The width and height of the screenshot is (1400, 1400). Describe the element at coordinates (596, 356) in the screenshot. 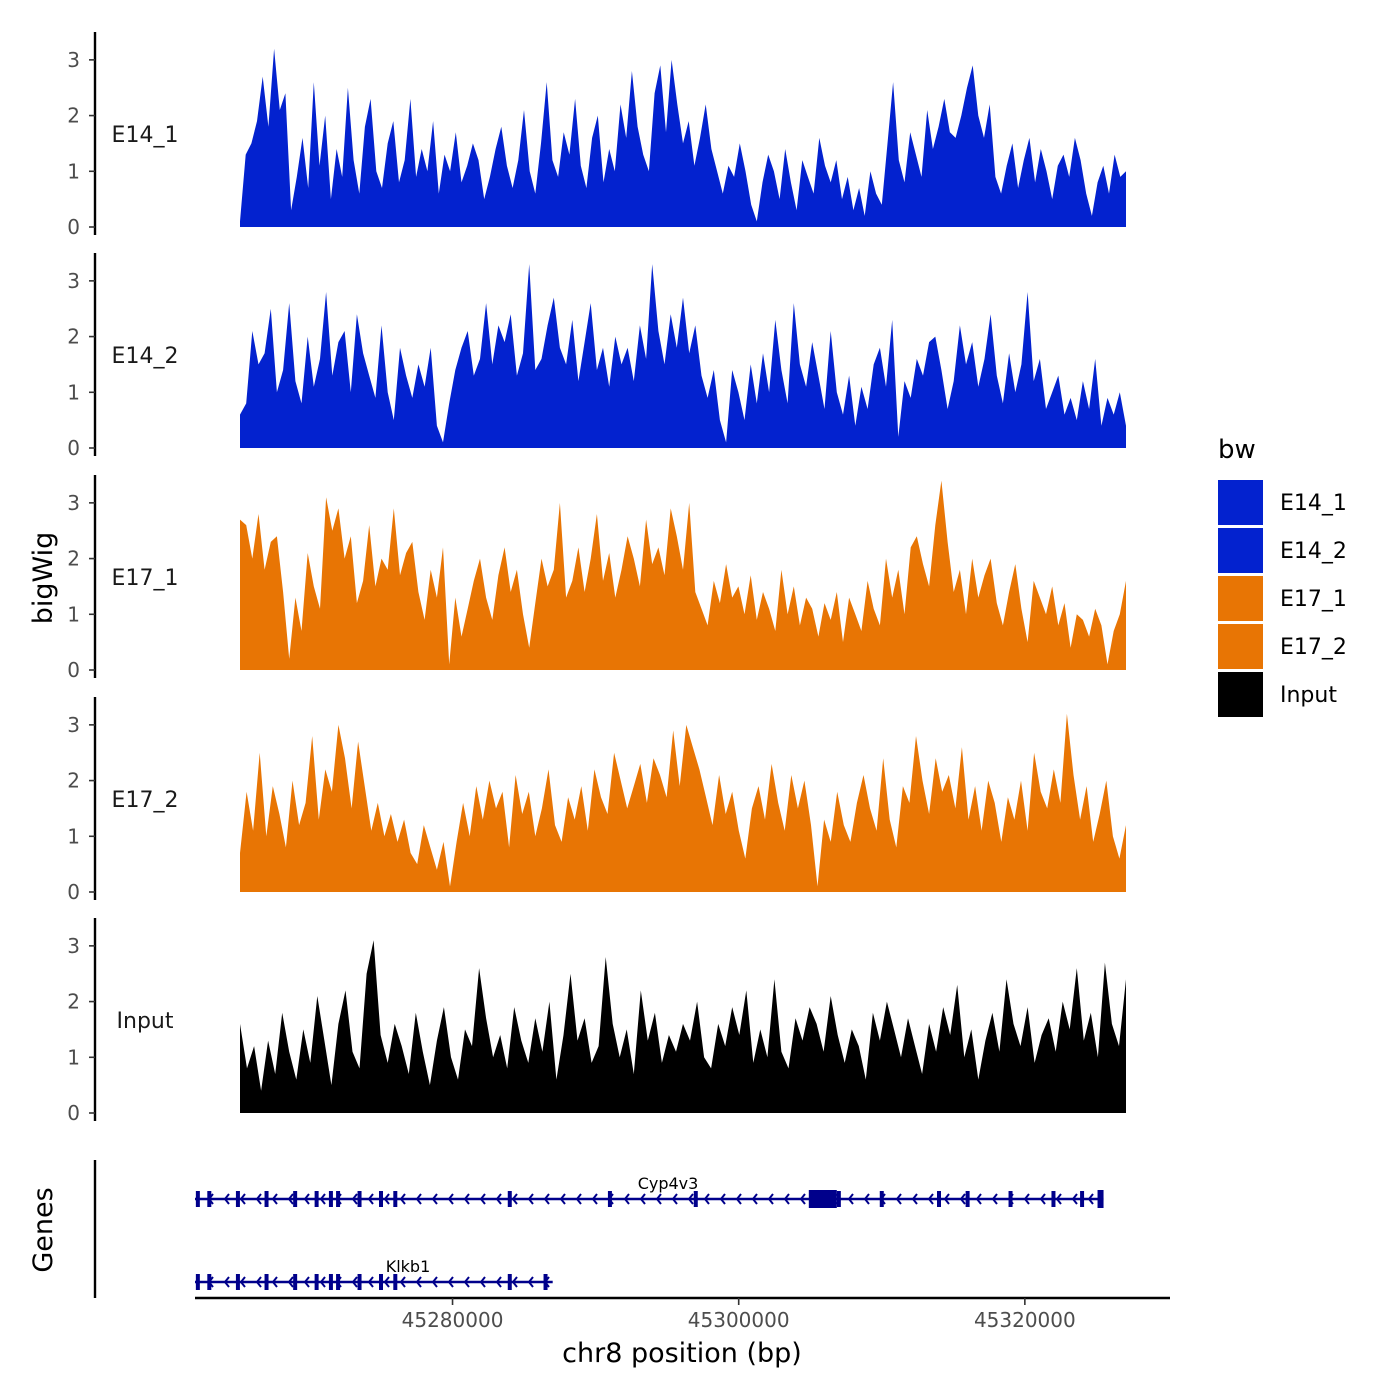

I see `track-E14_2: 0 1 2 3 E14_2` at that location.